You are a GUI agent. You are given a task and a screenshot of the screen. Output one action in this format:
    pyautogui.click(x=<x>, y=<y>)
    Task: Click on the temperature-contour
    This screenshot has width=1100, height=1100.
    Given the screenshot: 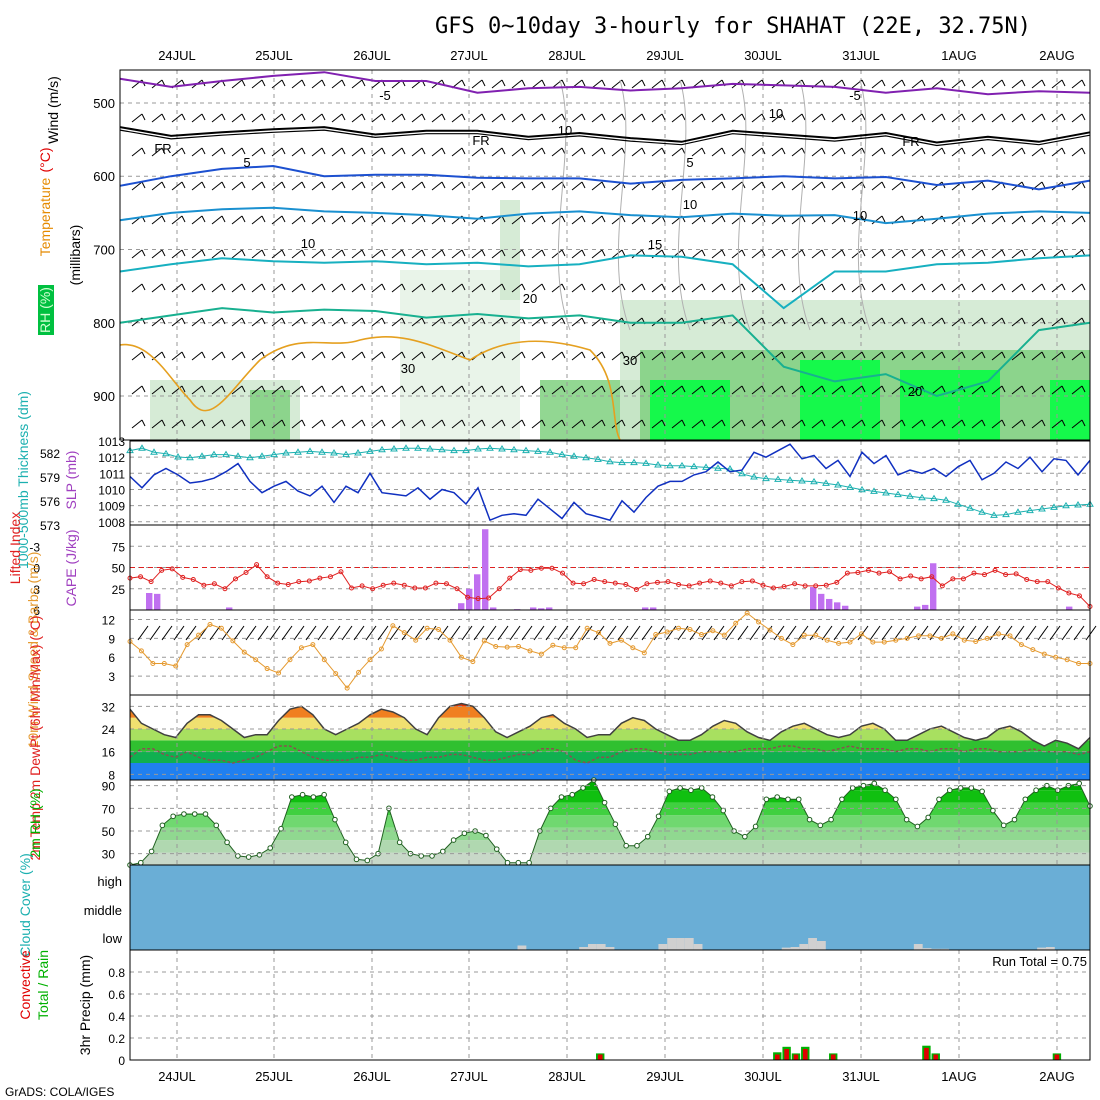 What is the action you would take?
    pyautogui.click(x=605, y=83)
    